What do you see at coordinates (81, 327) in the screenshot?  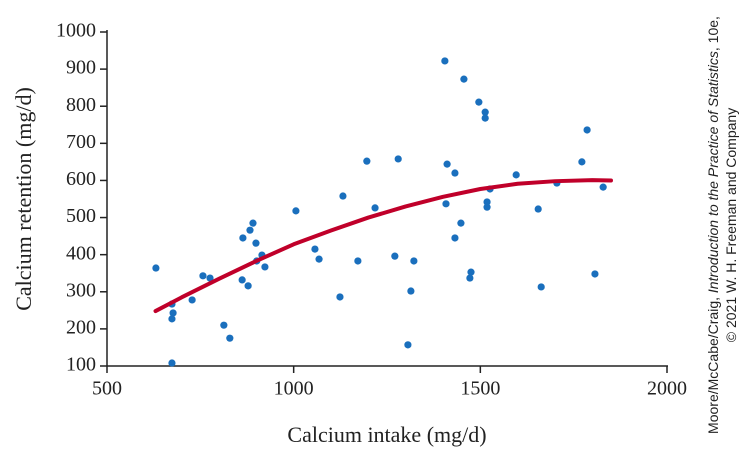 I see `y-tick-label: 200` at bounding box center [81, 327].